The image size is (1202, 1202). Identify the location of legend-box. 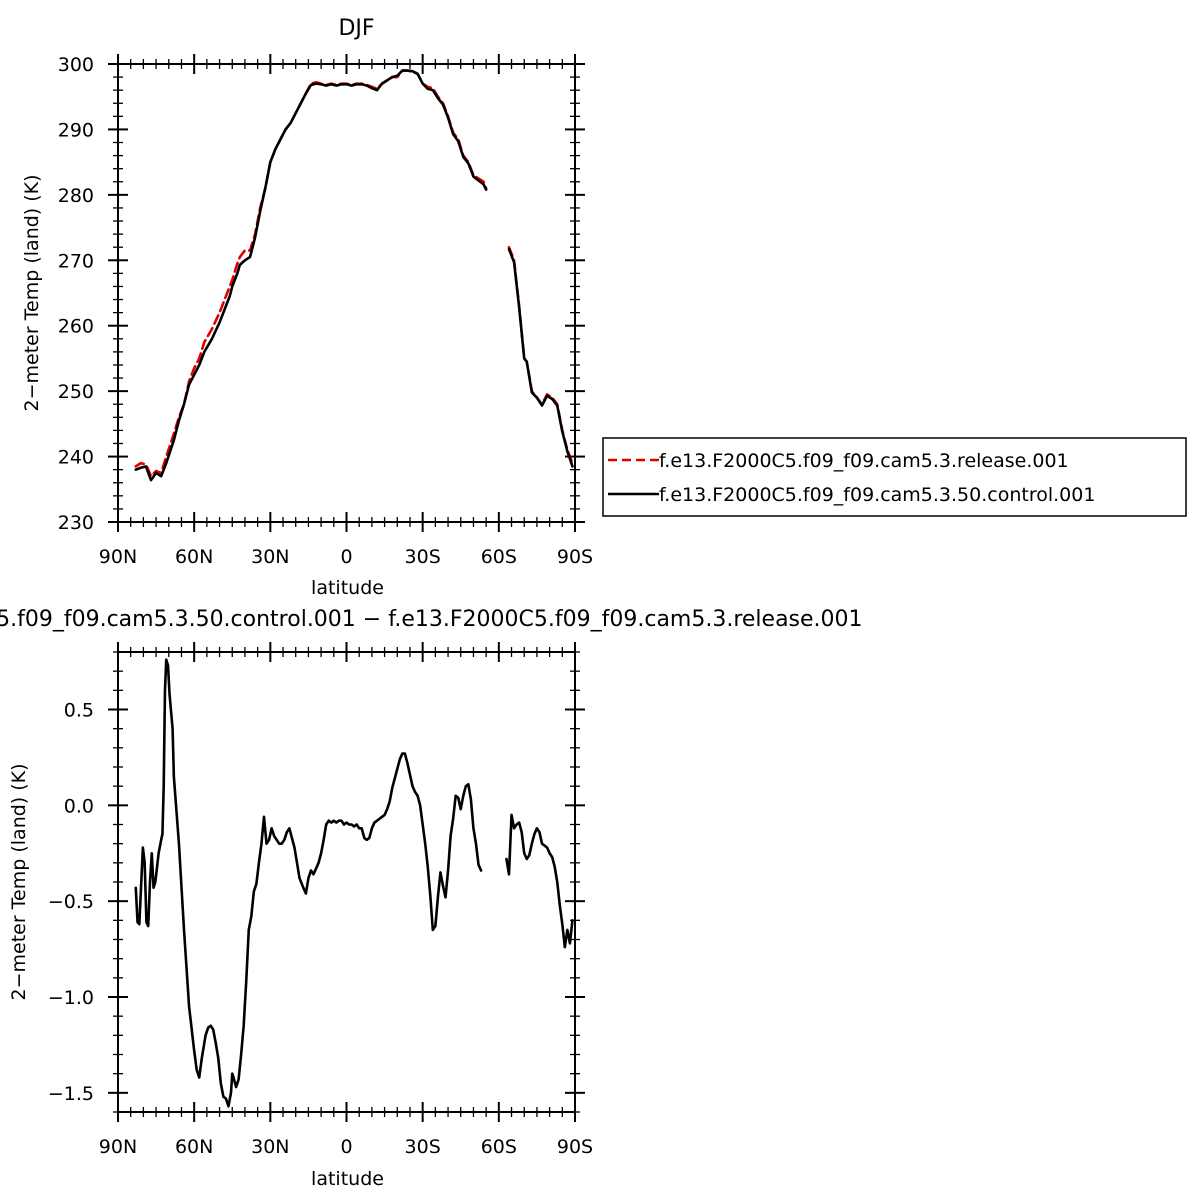
(894, 477).